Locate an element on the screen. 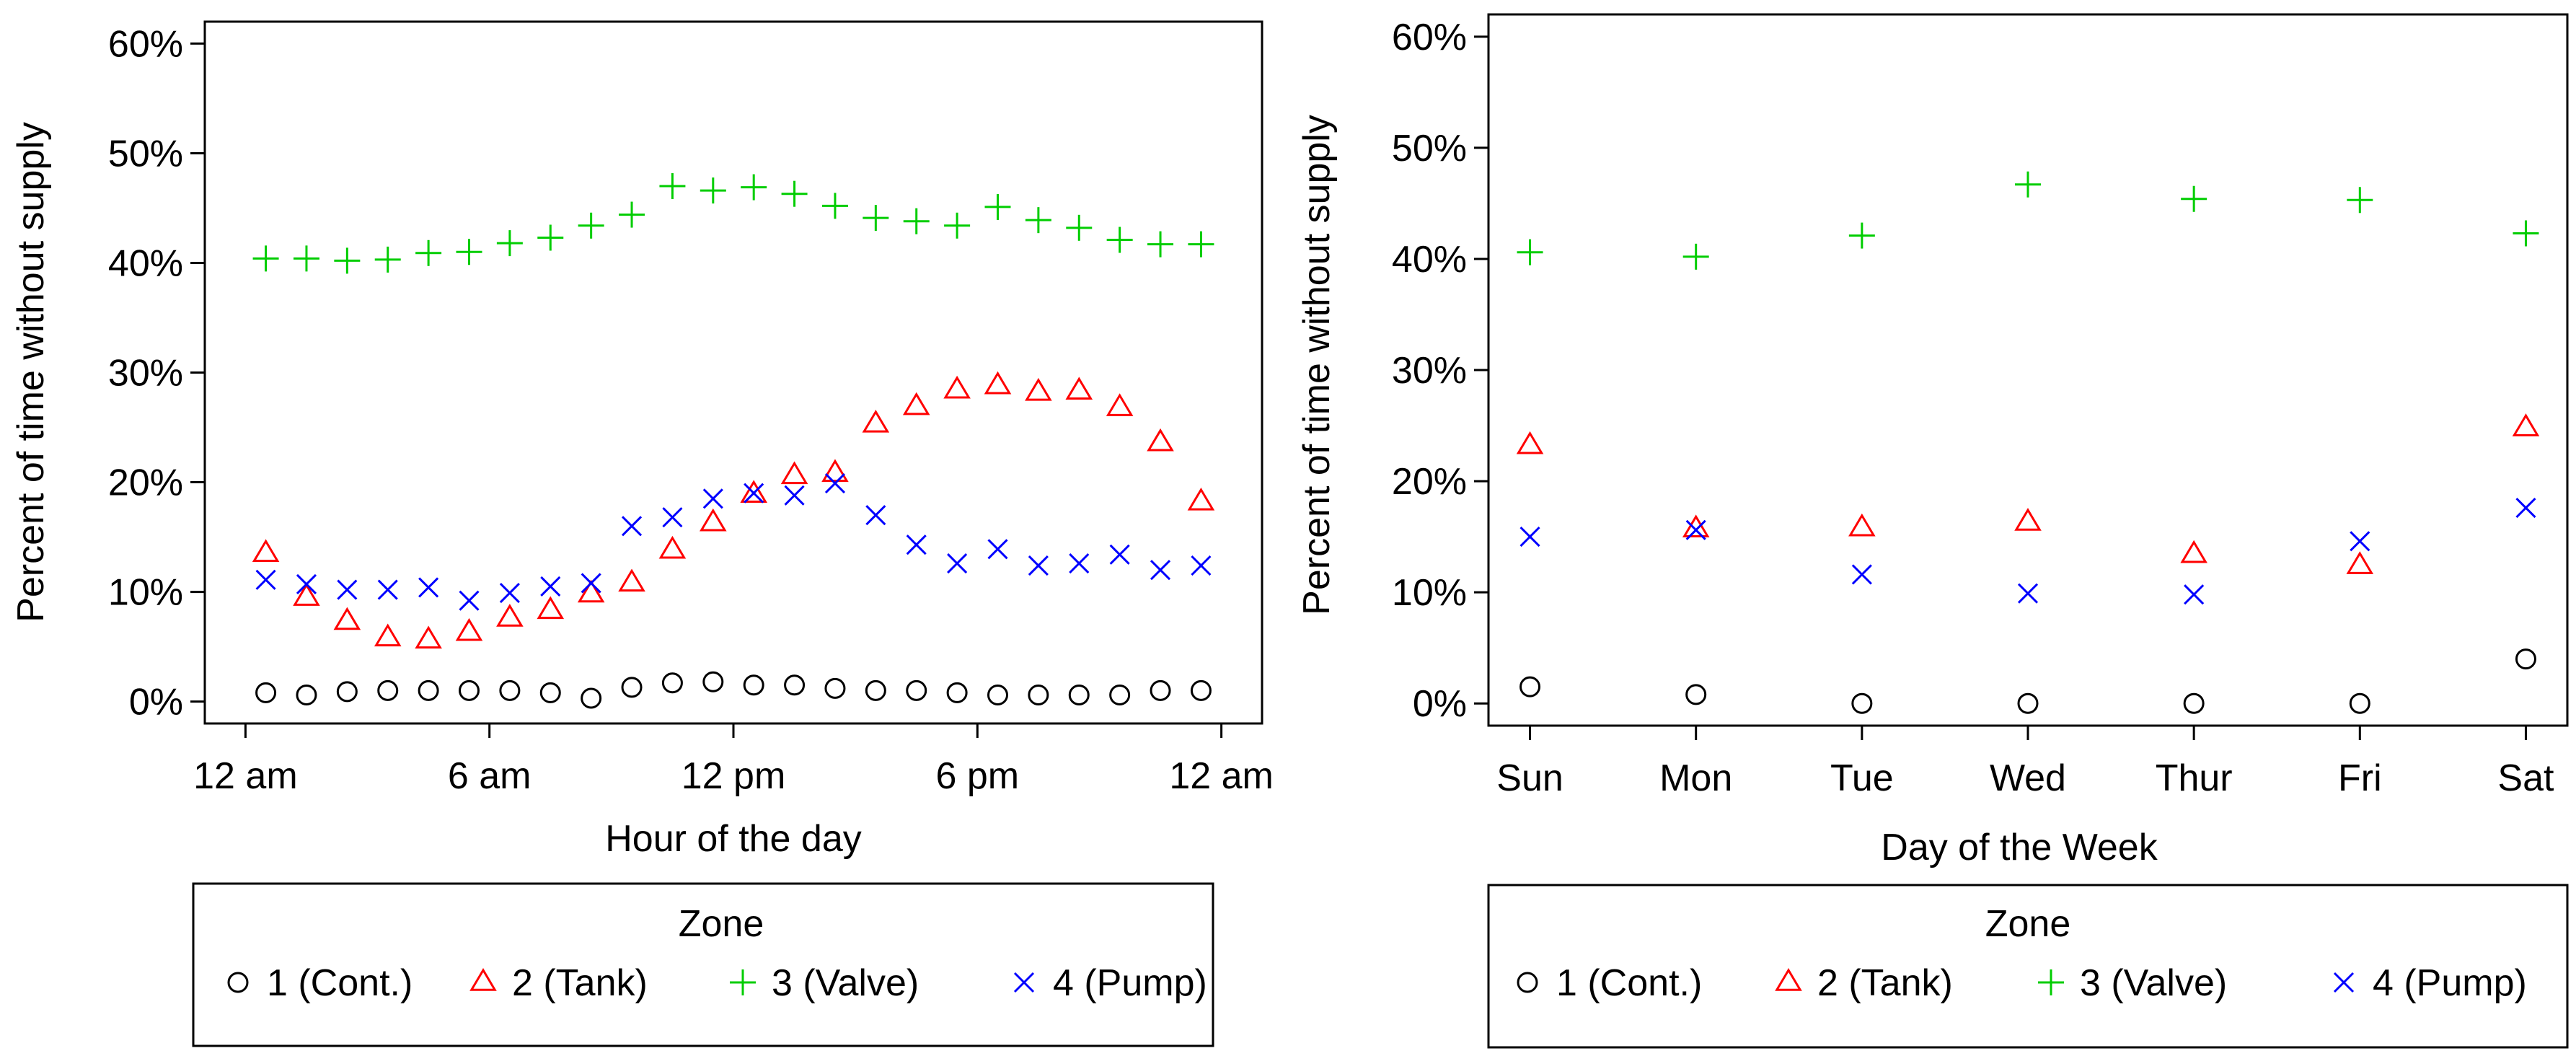 The image size is (2576, 1056). hourly-legend-box is located at coordinates (703, 965).